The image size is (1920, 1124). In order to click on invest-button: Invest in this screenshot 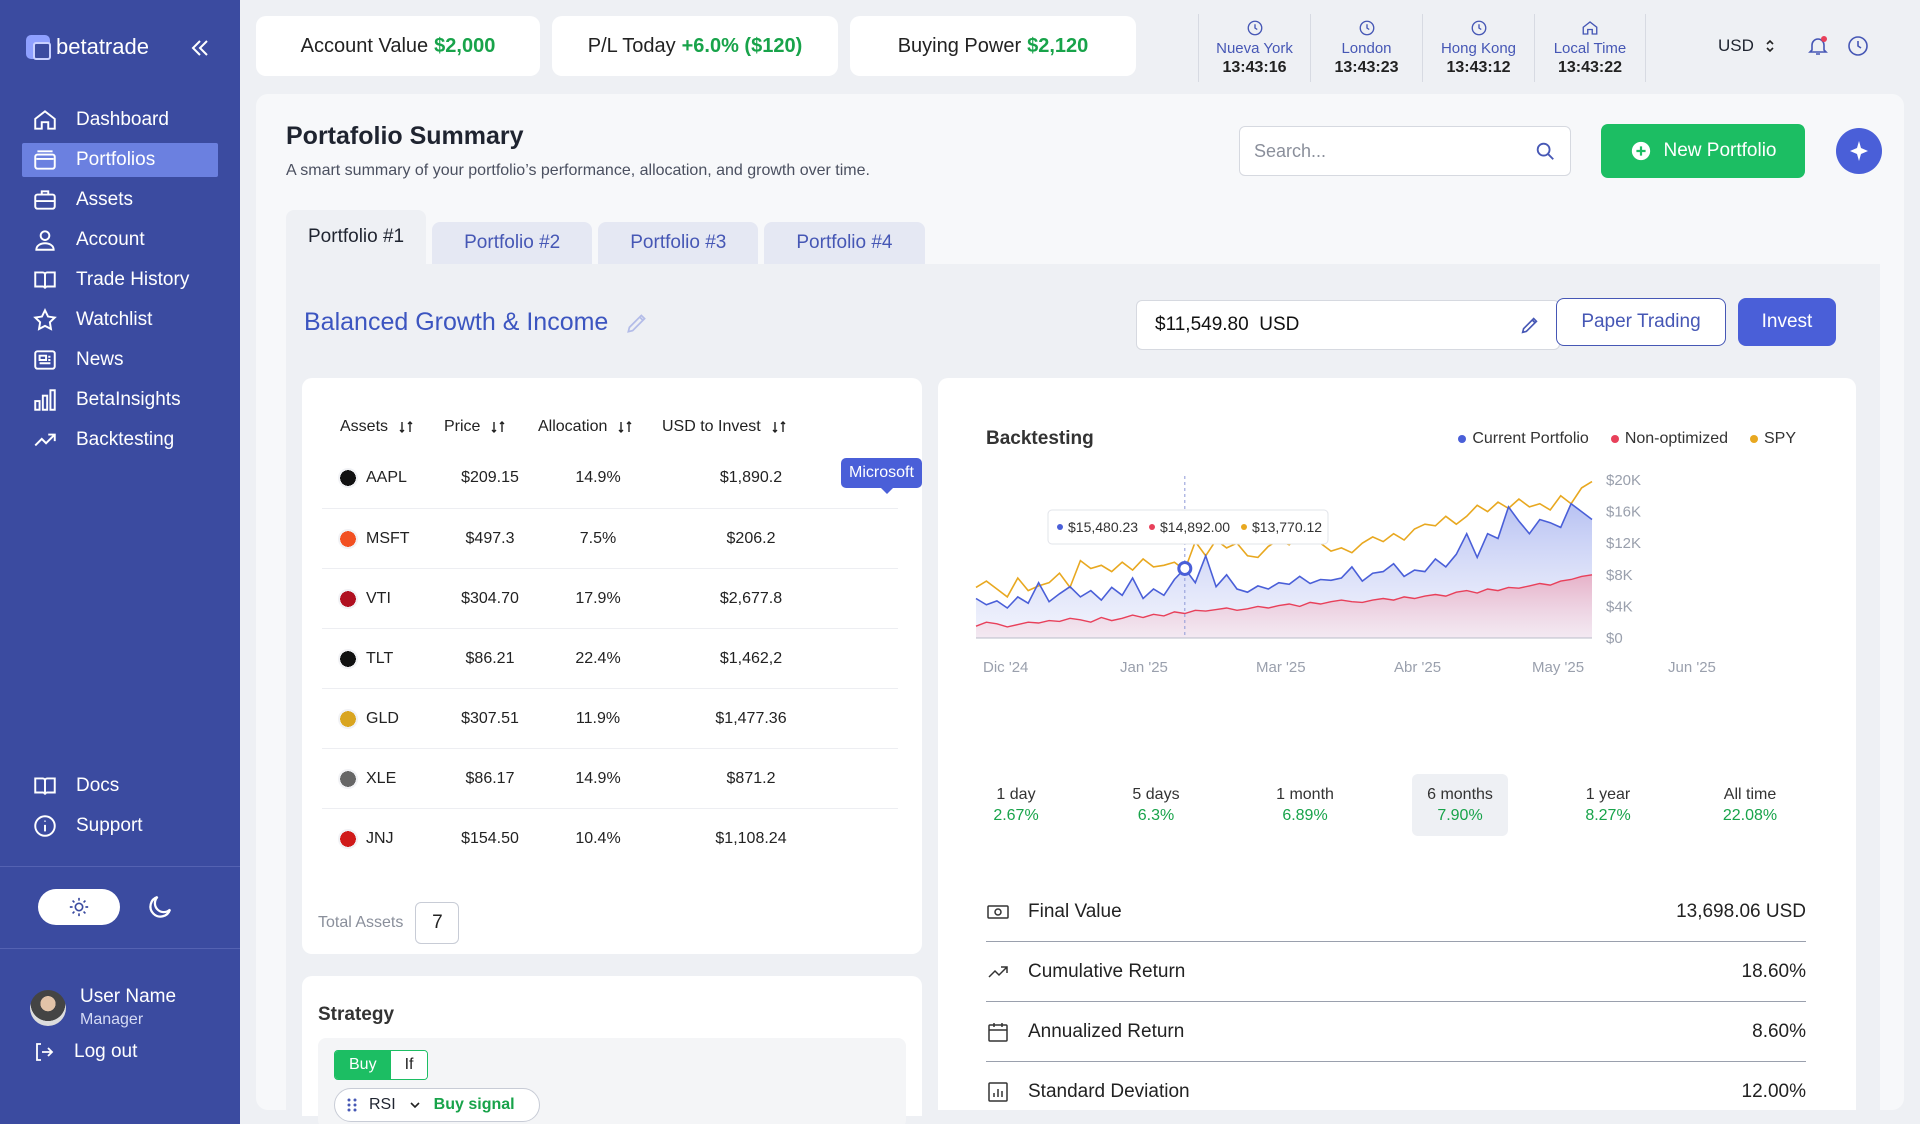, I will do `click(1787, 322)`.